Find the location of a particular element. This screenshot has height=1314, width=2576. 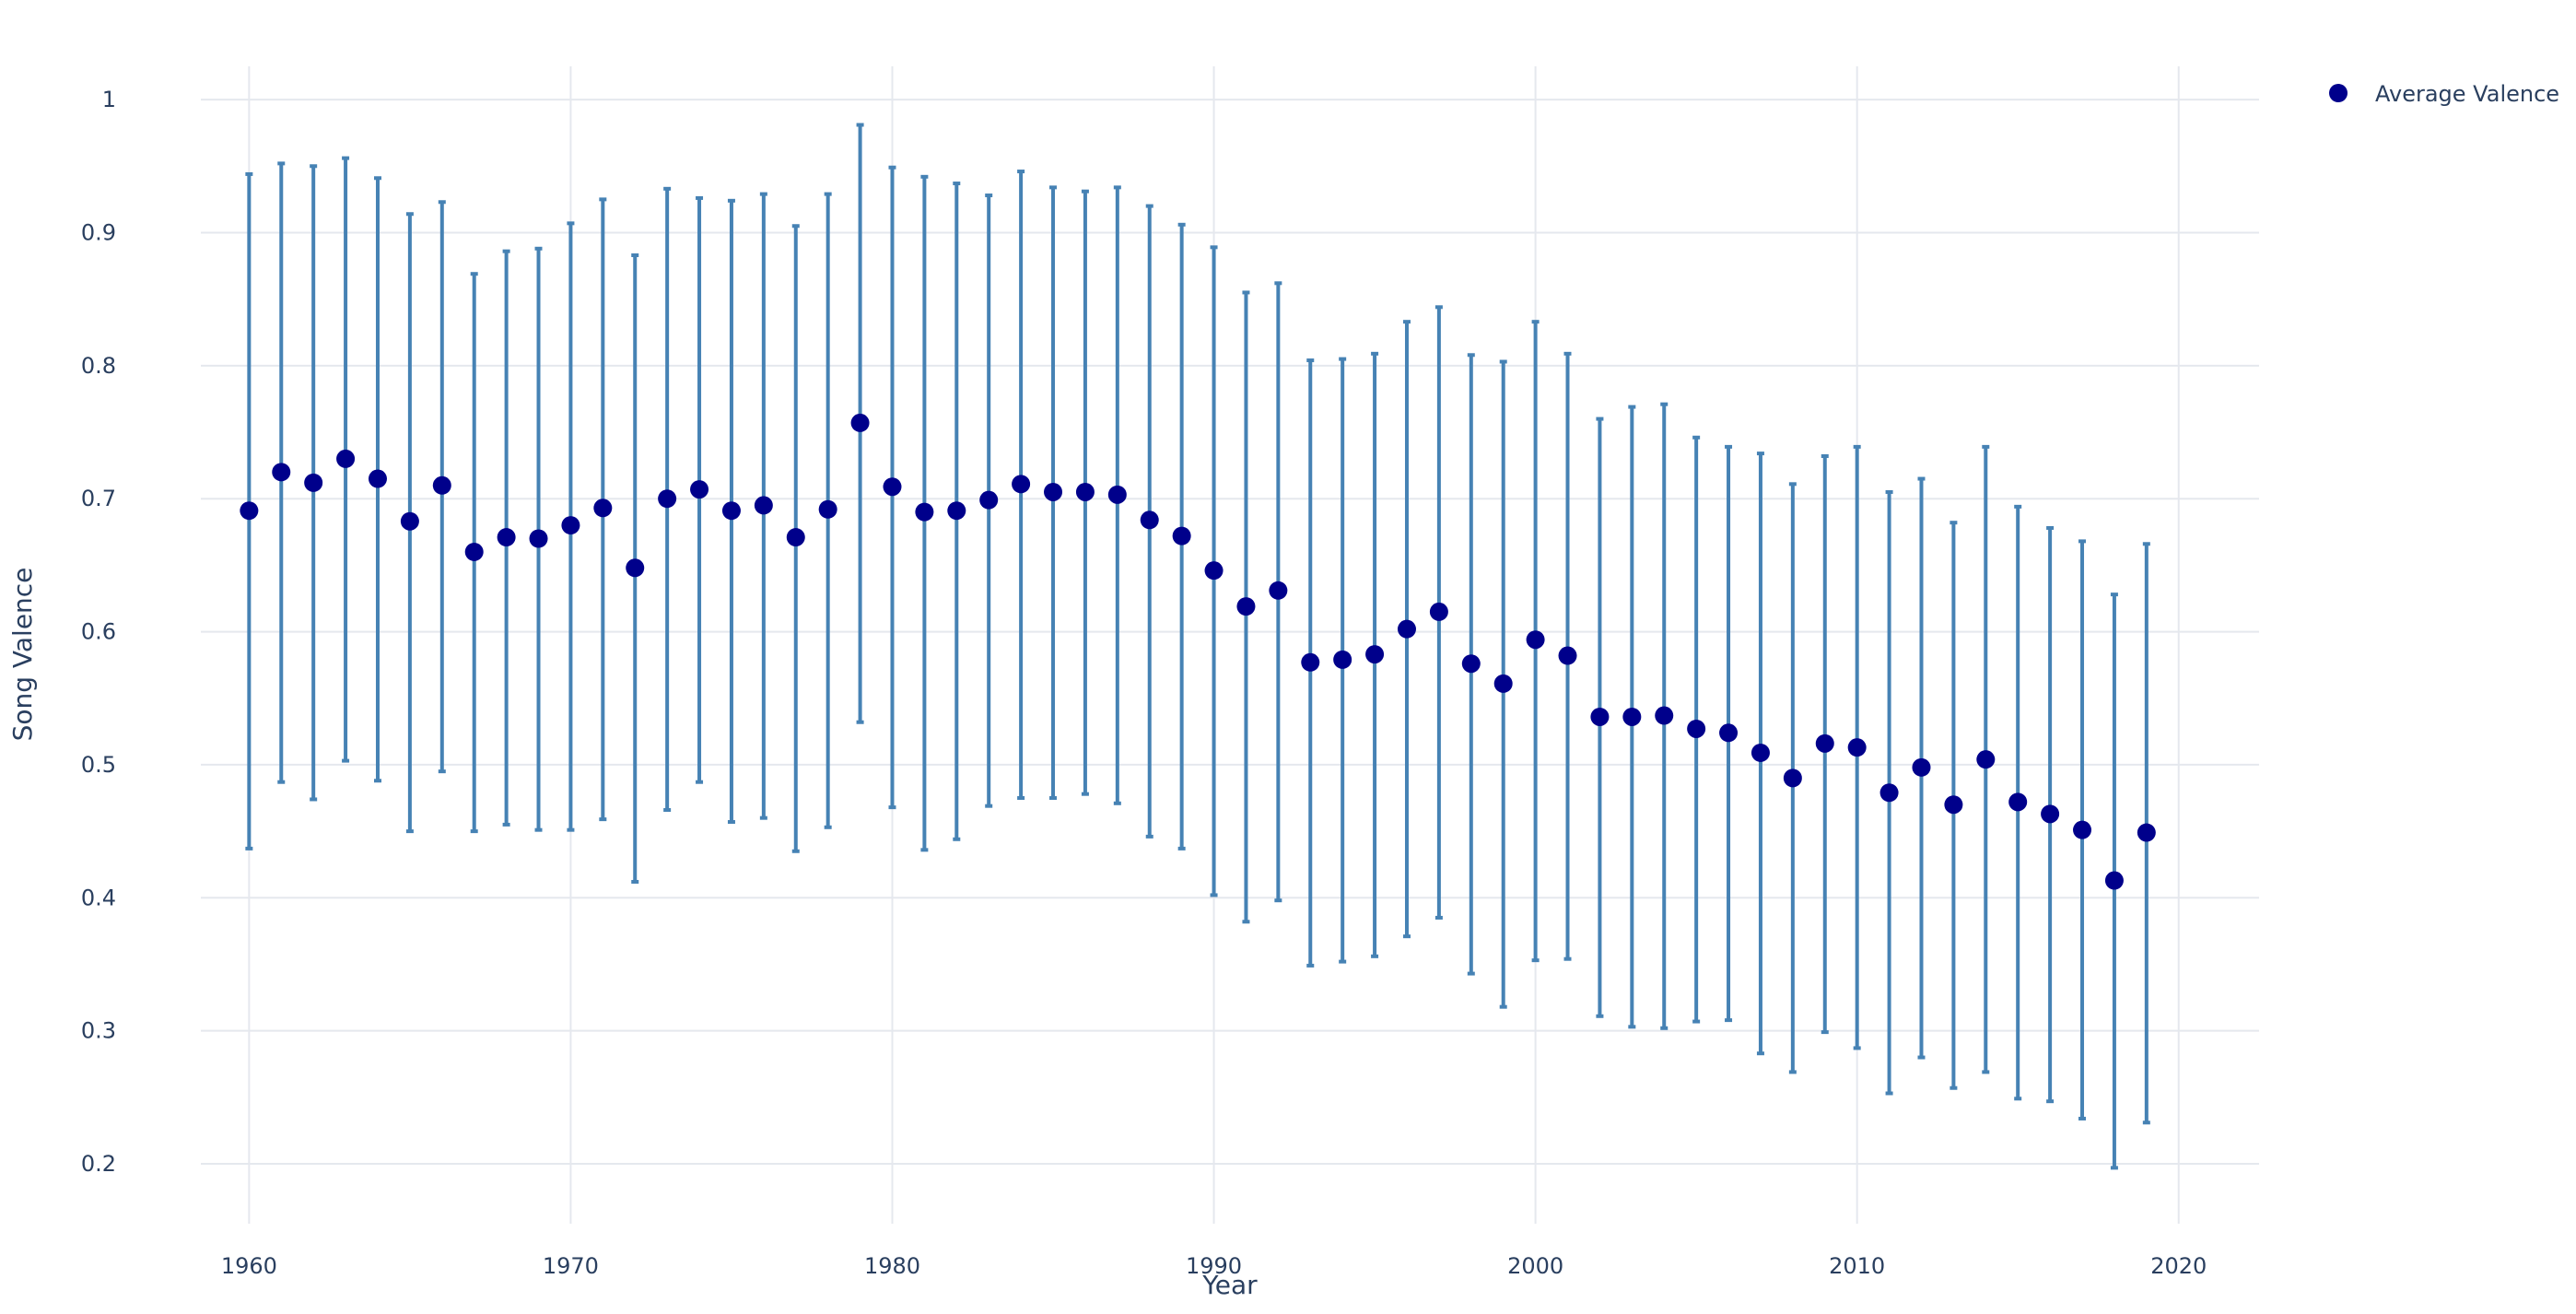

y-tick-label: 0.5 is located at coordinates (98, 765).